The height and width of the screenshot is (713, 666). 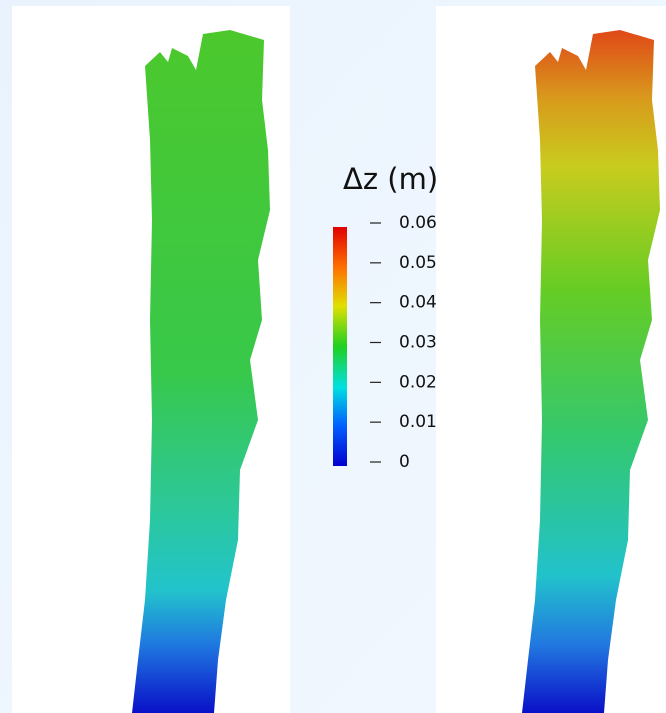 What do you see at coordinates (418, 223) in the screenshot?
I see `tick-label: 0.06` at bounding box center [418, 223].